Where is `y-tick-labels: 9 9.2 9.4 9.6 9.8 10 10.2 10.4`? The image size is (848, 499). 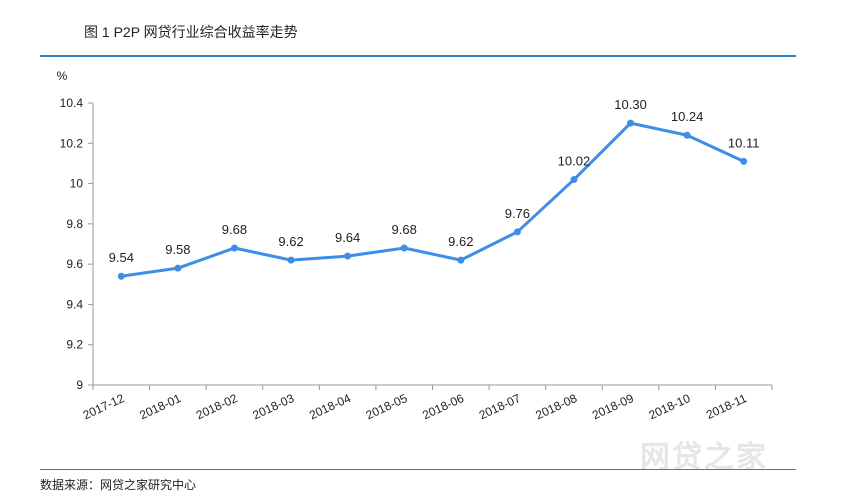
y-tick-labels: 9 9.2 9.4 9.6 9.8 10 10.2 10.4 is located at coordinates (72, 244).